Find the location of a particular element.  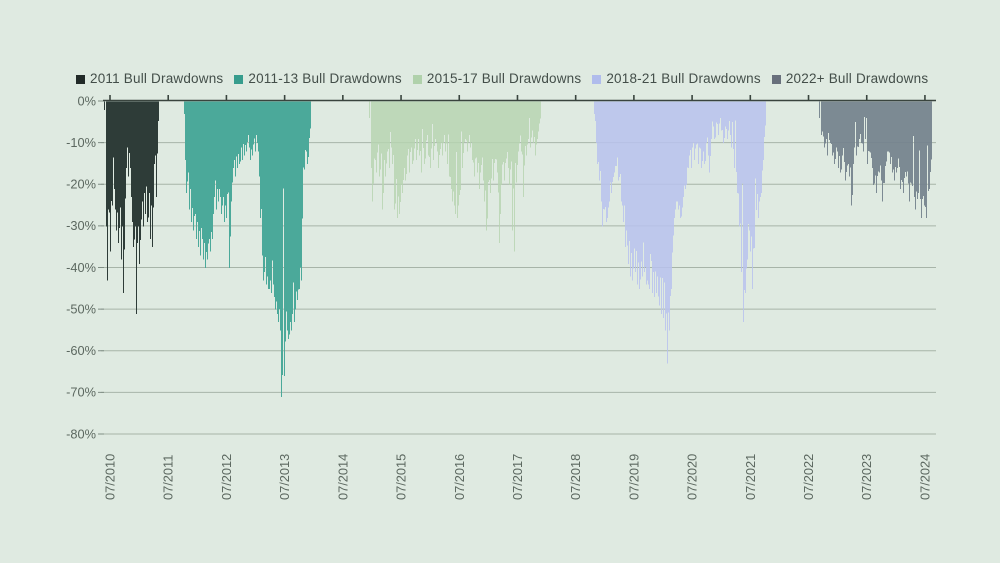

x-tick-label: 07/2013 is located at coordinates (284, 477).